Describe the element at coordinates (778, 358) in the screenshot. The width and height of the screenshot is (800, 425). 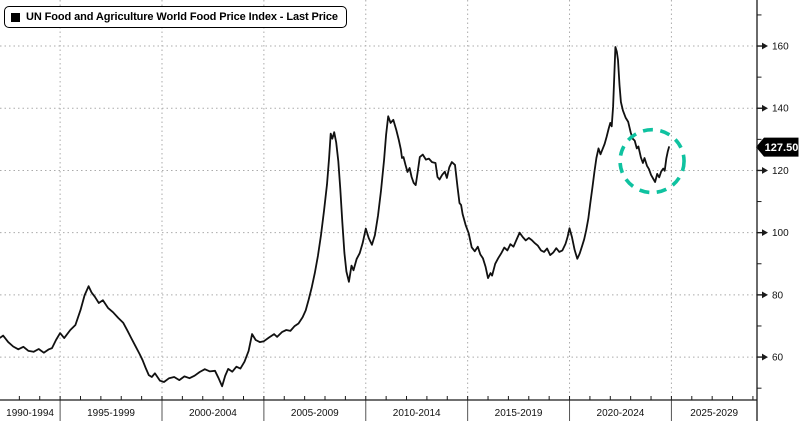
I see `y-axis-label: 60` at that location.